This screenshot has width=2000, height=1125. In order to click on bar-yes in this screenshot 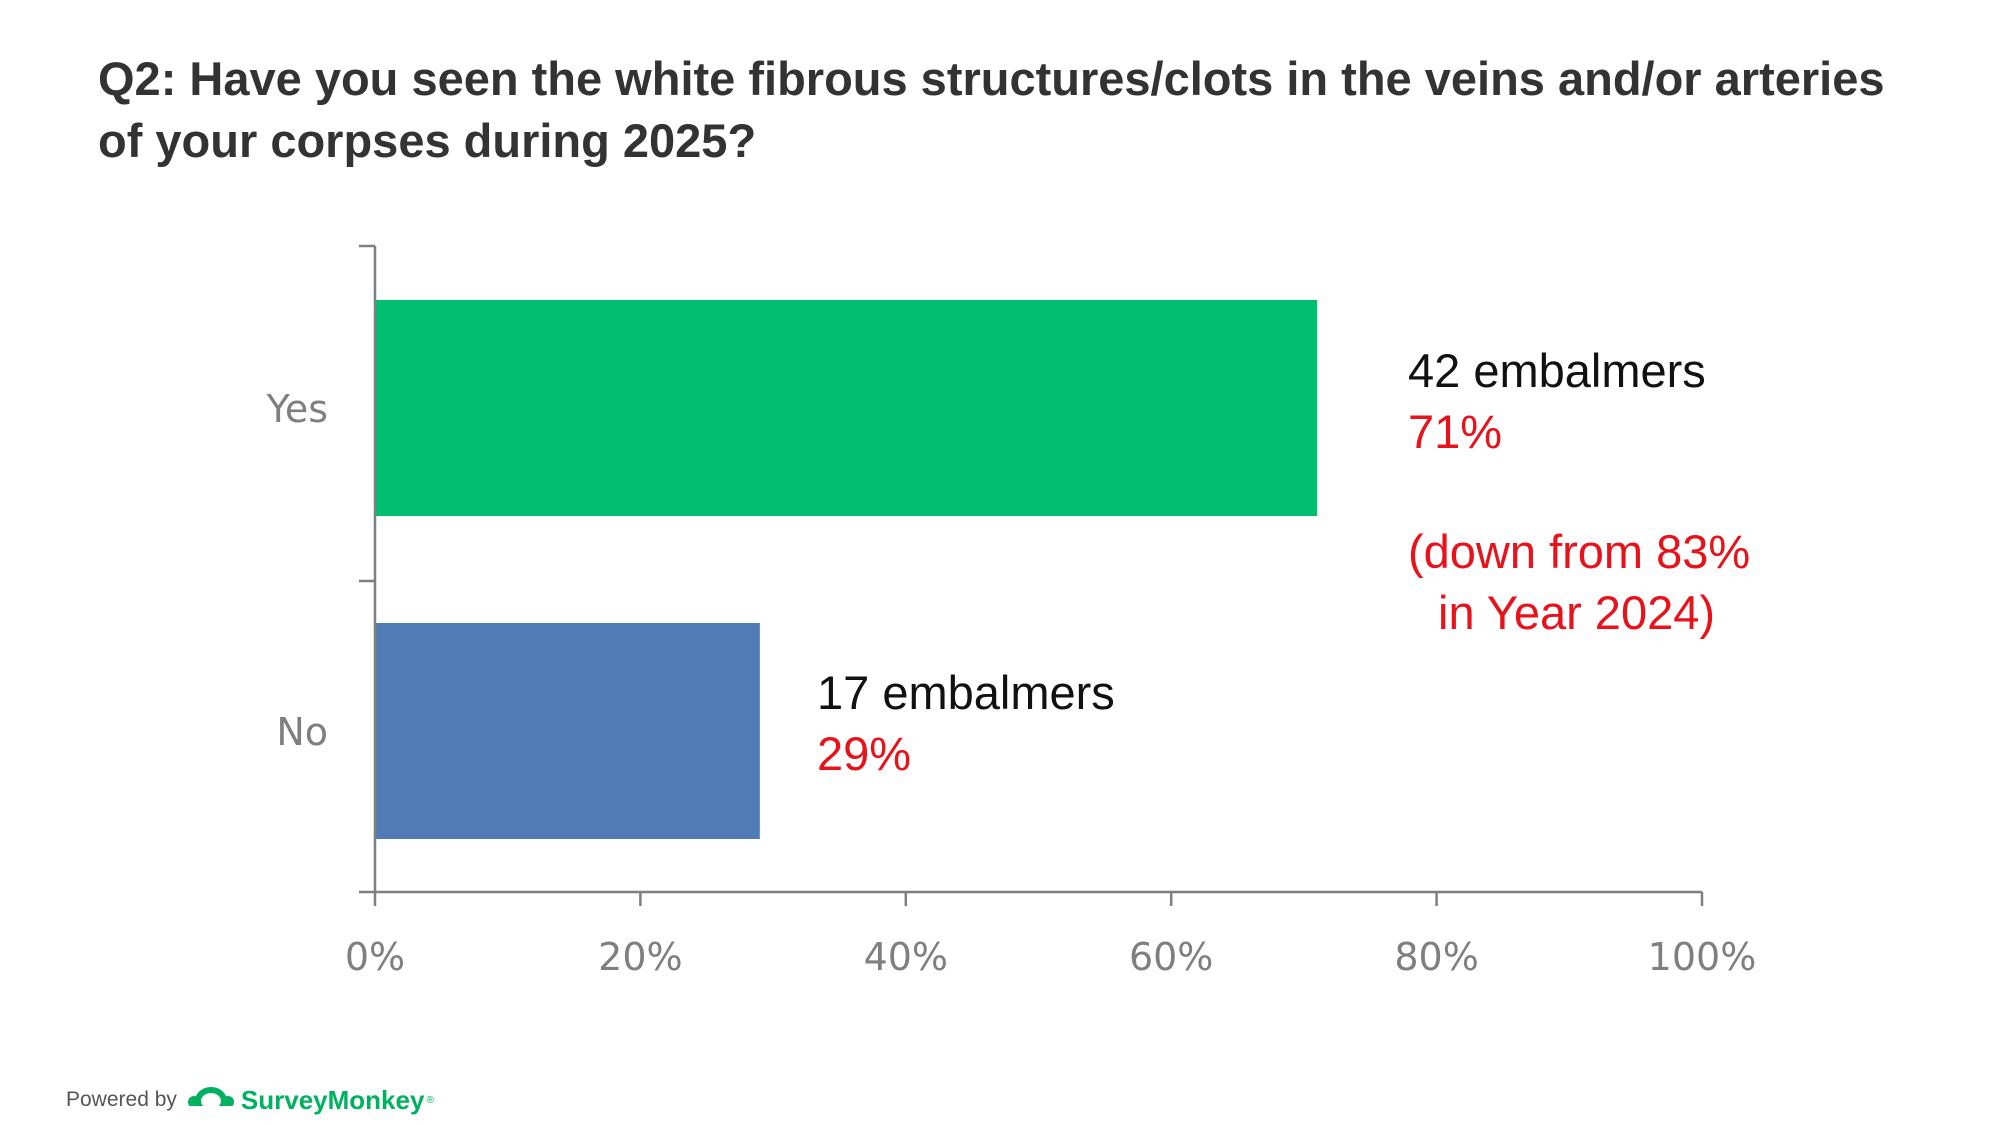, I will do `click(846, 408)`.